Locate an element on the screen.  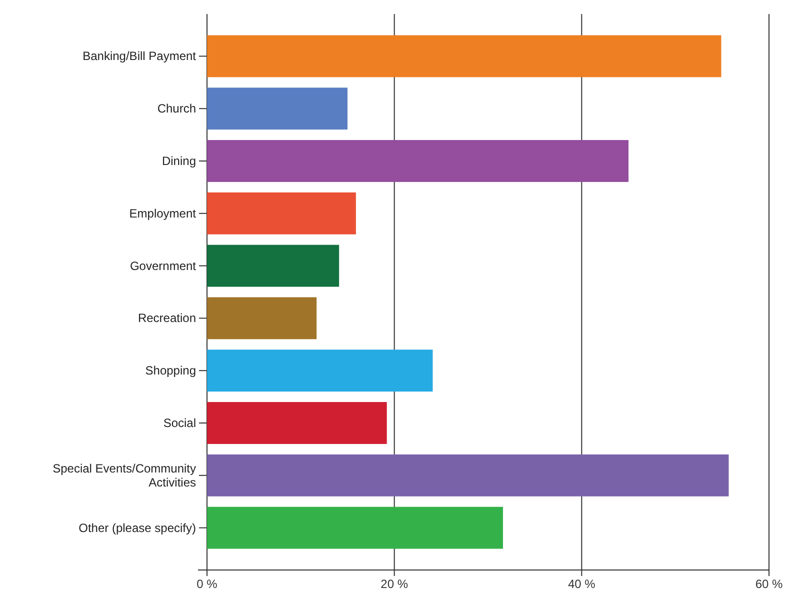
y-tick-label: Other (please specify) is located at coordinates (137, 527).